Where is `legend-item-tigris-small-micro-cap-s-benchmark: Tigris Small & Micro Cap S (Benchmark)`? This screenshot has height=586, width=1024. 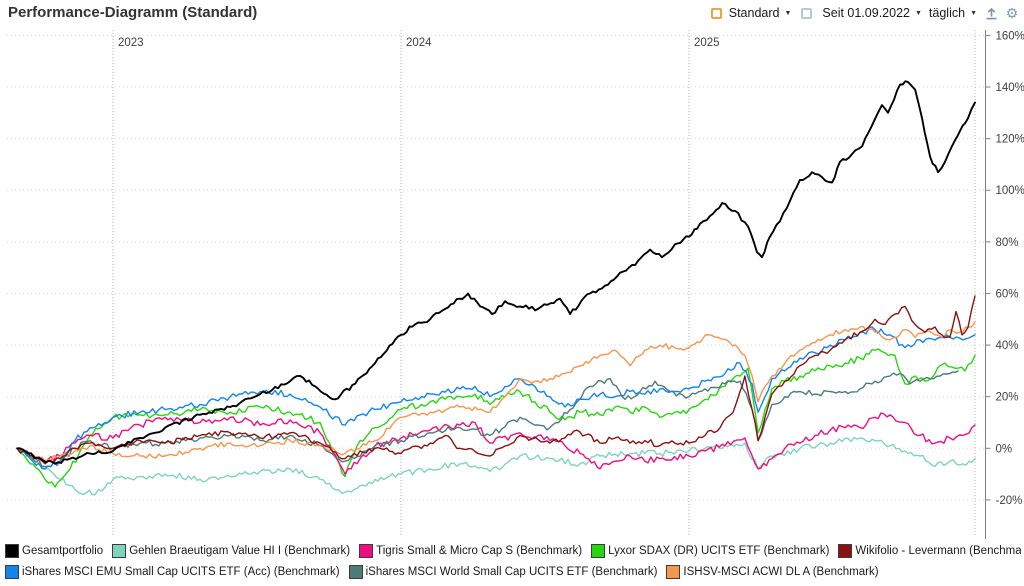
legend-item-tigris-small-micro-cap-s-benchmark: Tigris Small & Micro Cap S (Benchmark) is located at coordinates (471, 550).